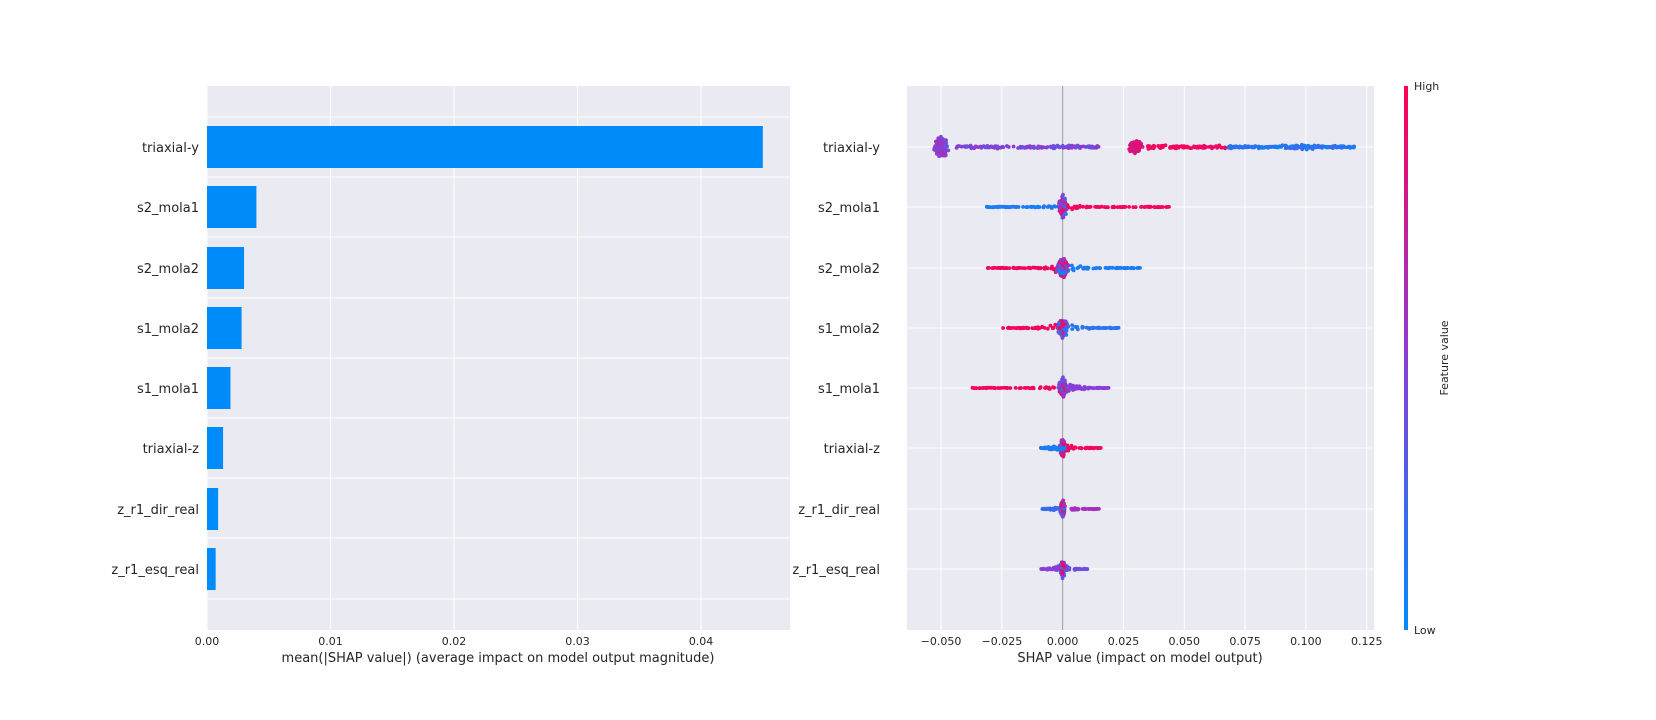 This screenshot has height=720, width=1656. What do you see at coordinates (1245, 641) in the screenshot?
I see `bee-x-tick-label: 0.075` at bounding box center [1245, 641].